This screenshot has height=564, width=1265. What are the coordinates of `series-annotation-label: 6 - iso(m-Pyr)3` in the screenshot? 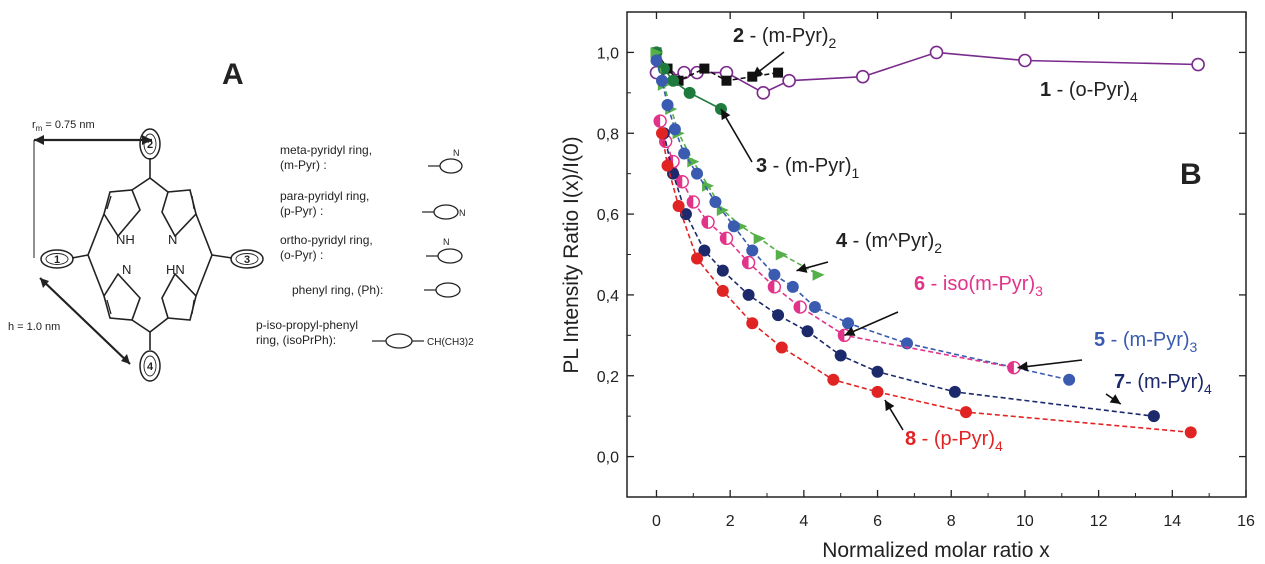 It's located at (978, 286).